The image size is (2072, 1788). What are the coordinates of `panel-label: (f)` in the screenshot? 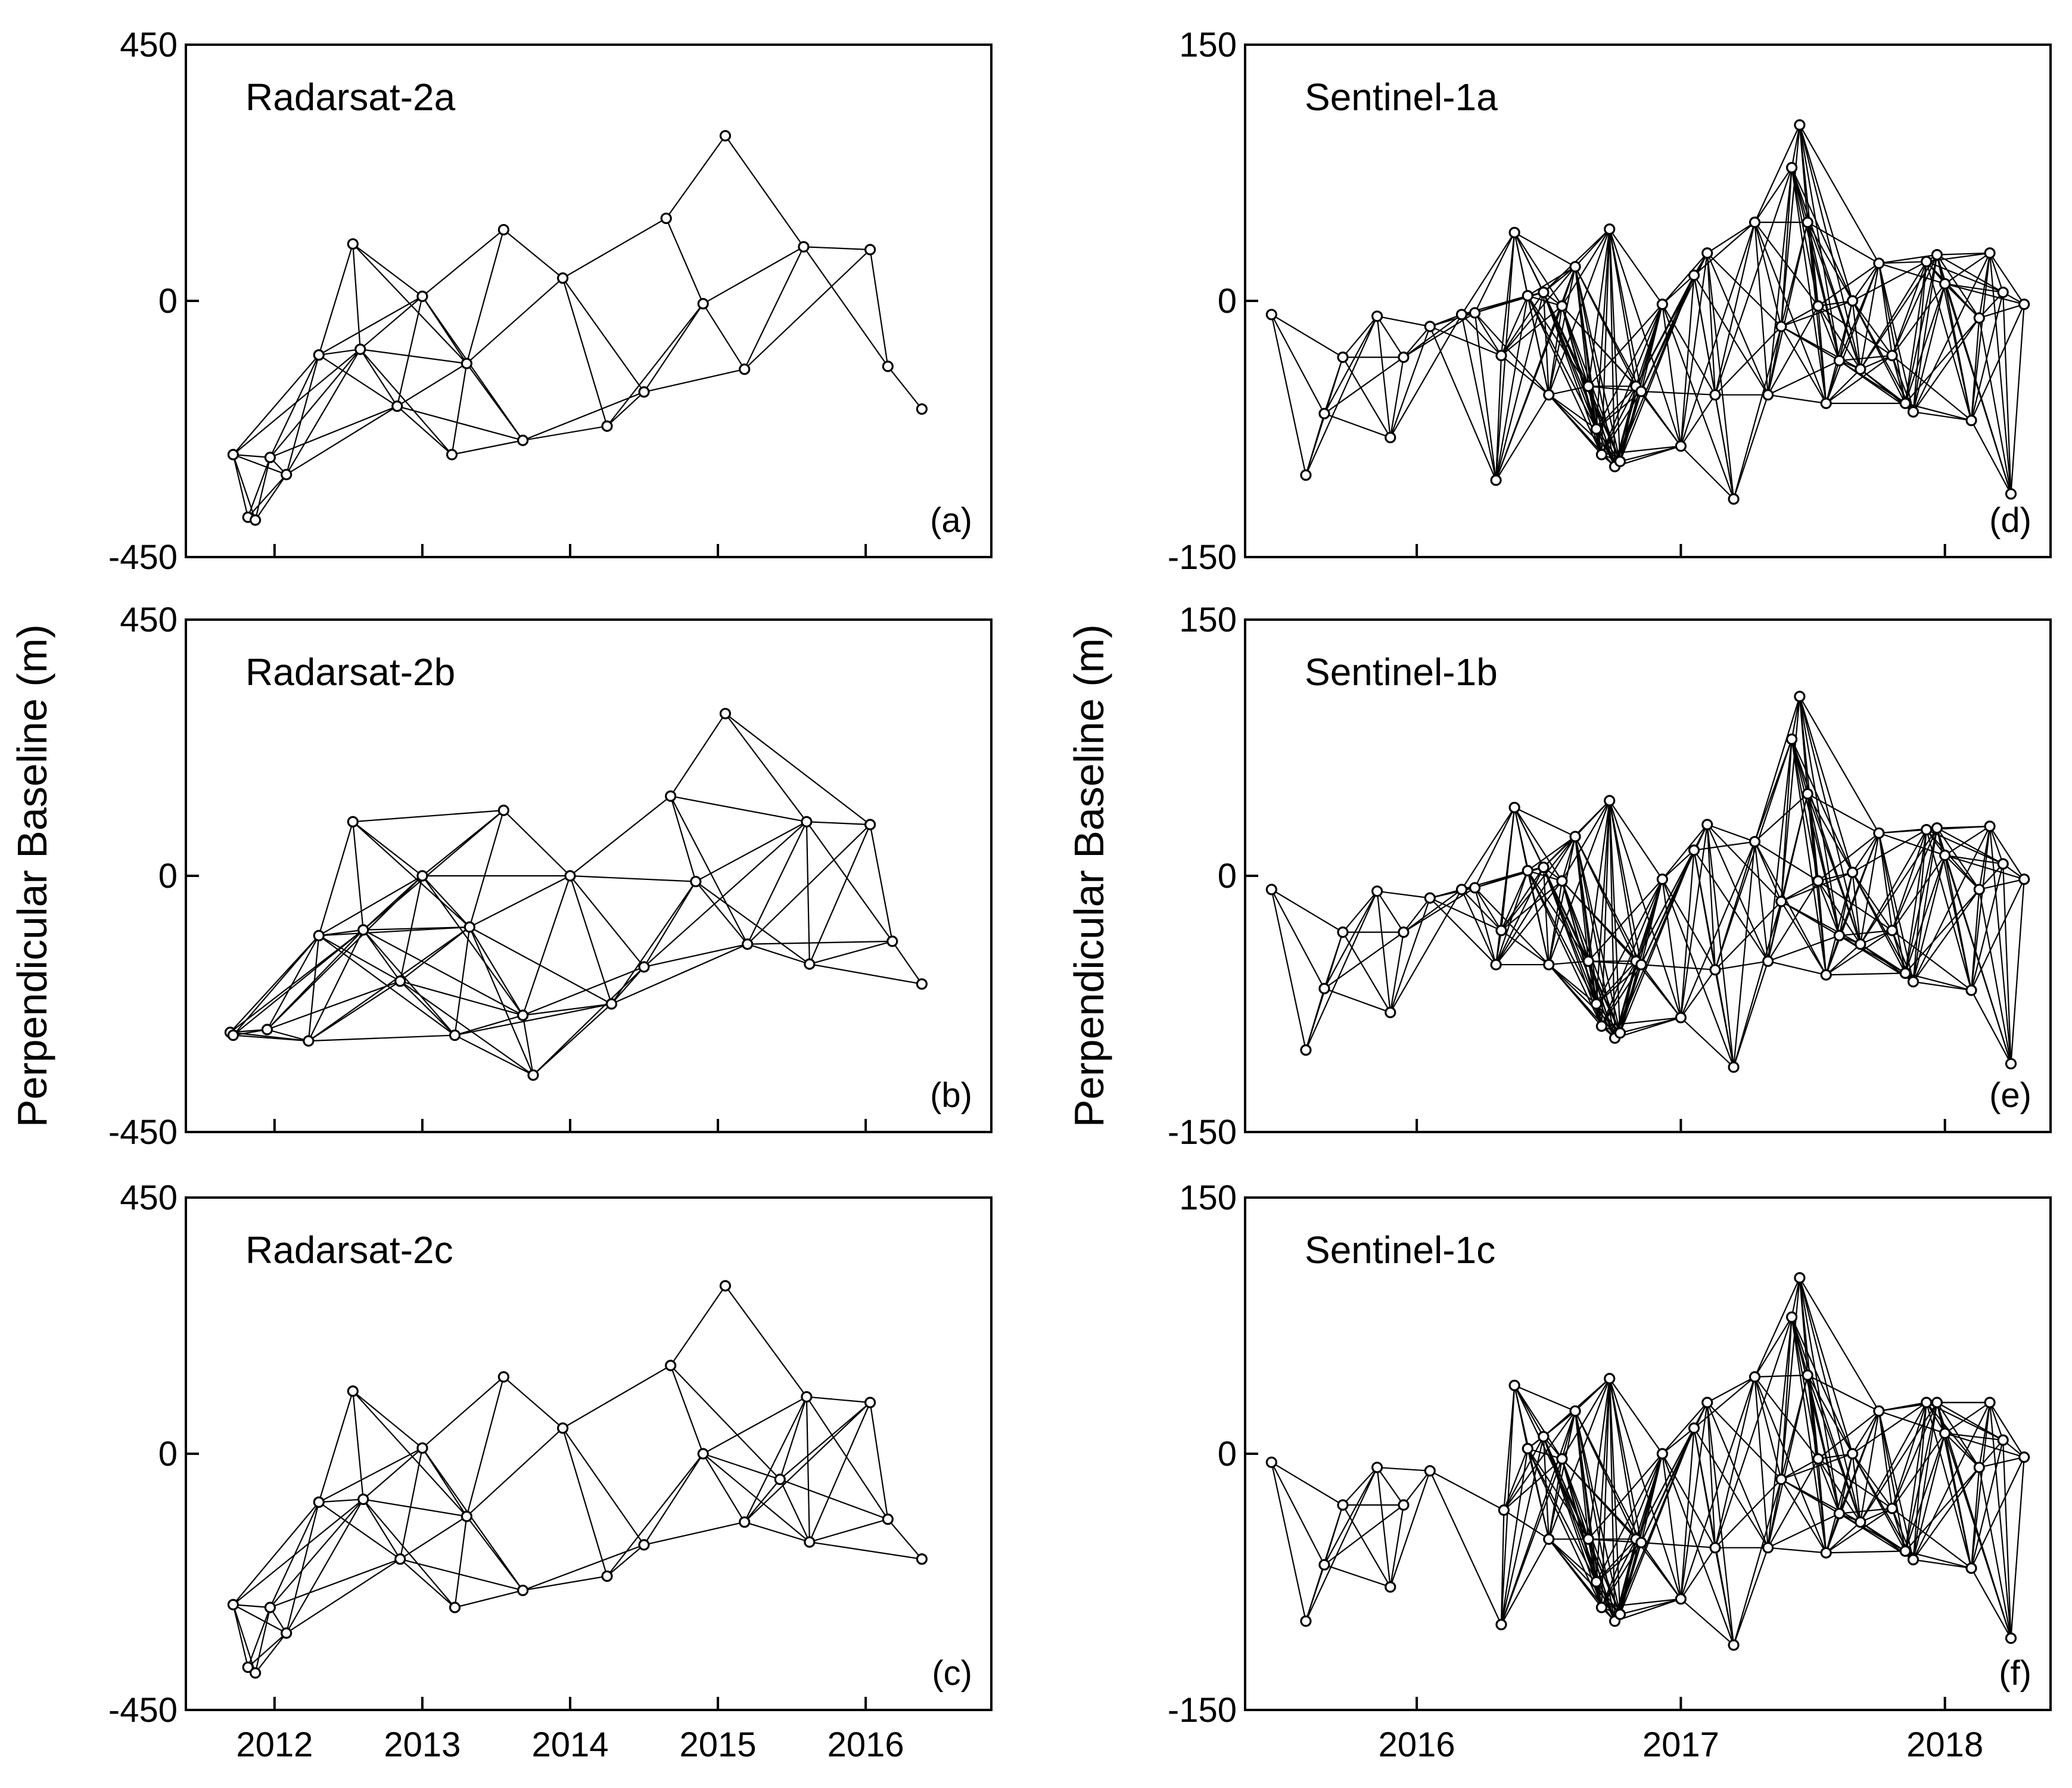 It's located at (2015, 1673).